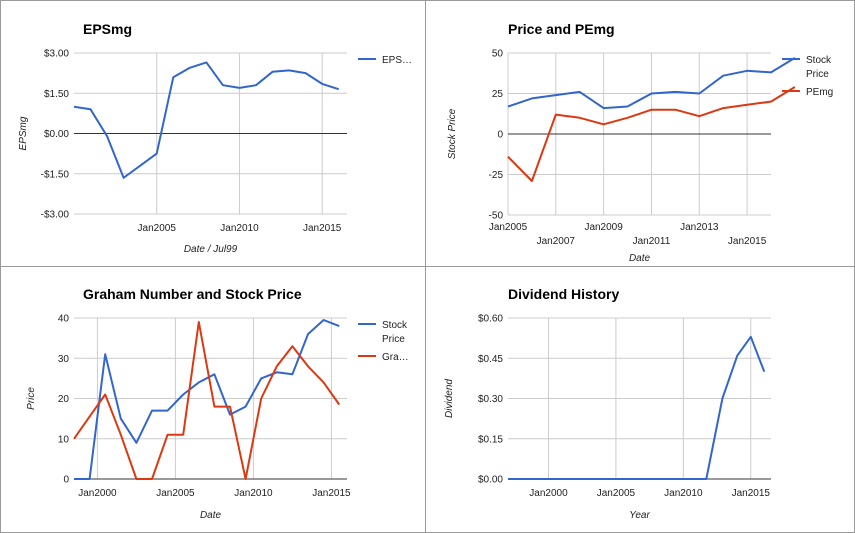 The width and height of the screenshot is (855, 533). I want to click on y-axis-label: EPSmg, so click(23, 133).